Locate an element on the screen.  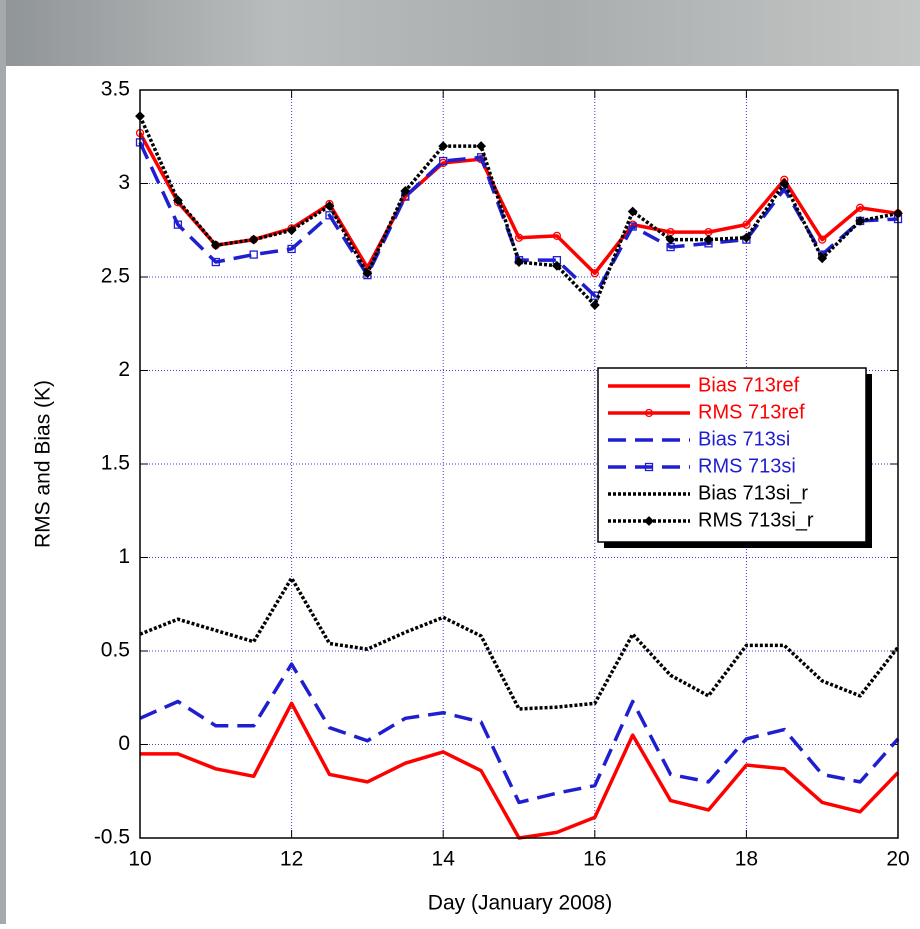
background-image is located at coordinates (460, 33).